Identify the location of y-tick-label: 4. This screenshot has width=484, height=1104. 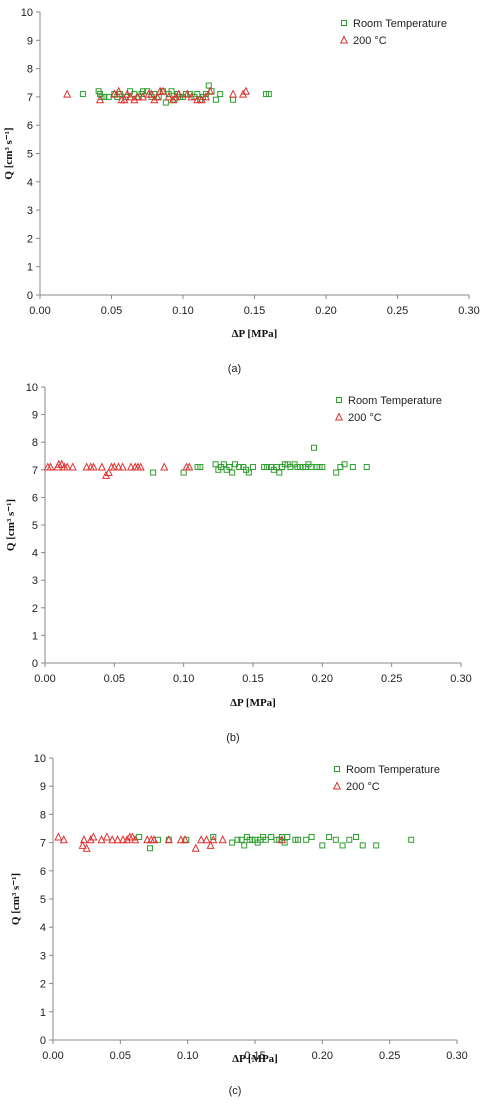
(30, 183).